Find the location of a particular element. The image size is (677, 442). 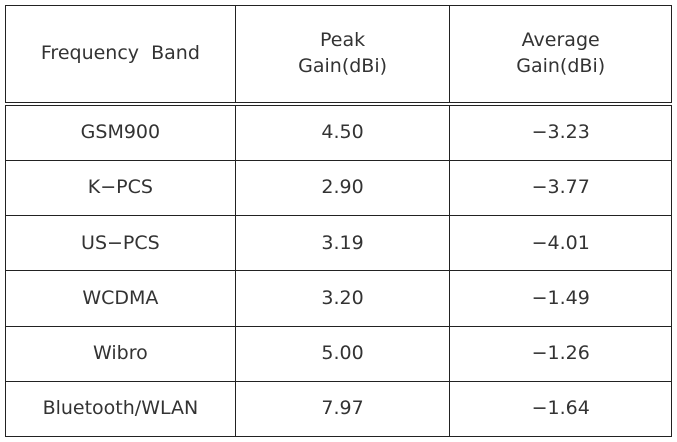

table-row: GSM900 4.50 −3.23 is located at coordinates (338, 132).